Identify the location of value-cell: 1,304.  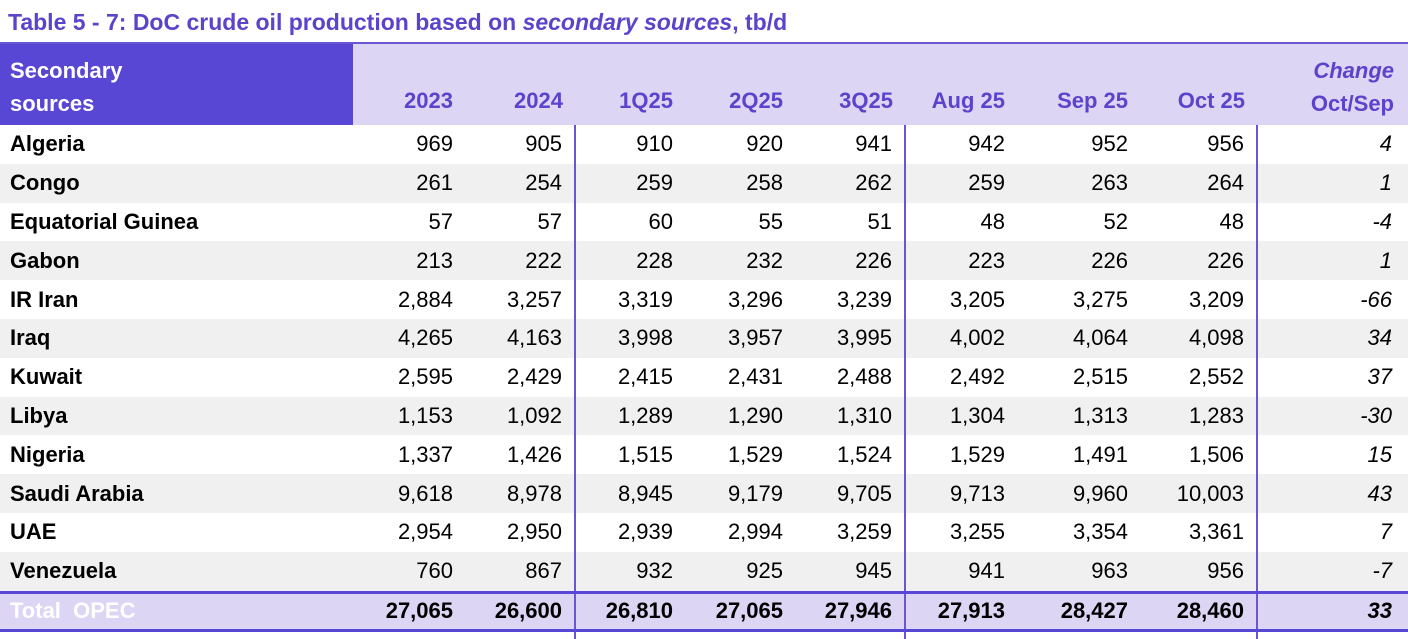
(977, 415).